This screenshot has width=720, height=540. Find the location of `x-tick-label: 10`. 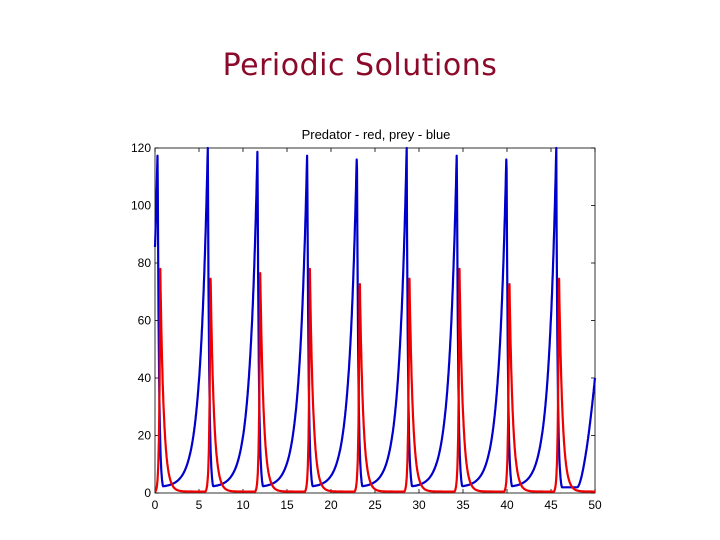

x-tick-label: 10 is located at coordinates (243, 505).